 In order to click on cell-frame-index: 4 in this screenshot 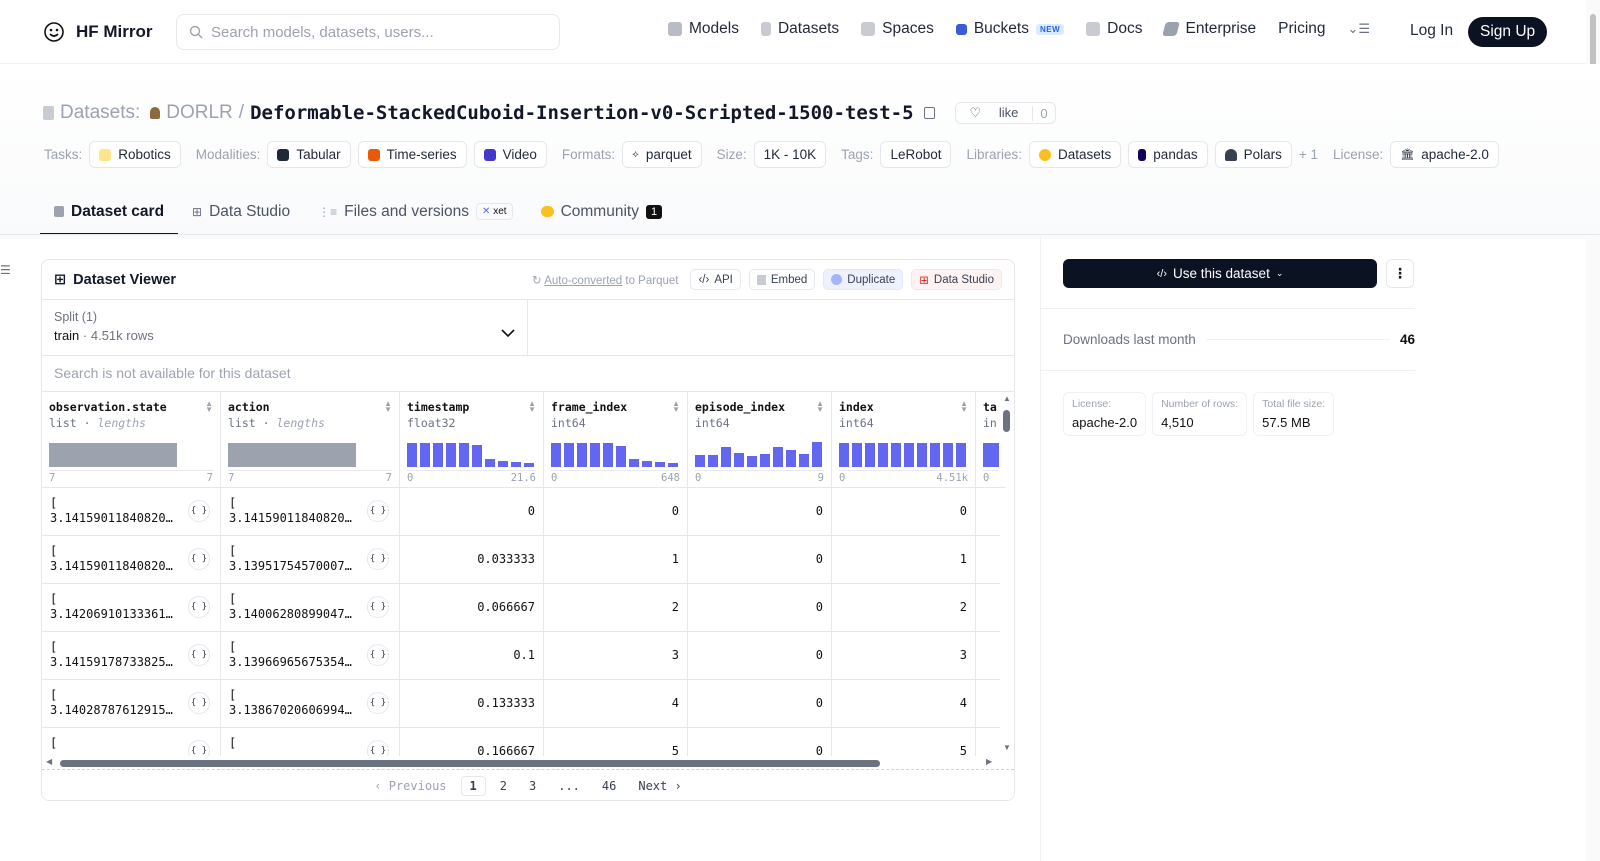, I will do `click(616, 704)`.